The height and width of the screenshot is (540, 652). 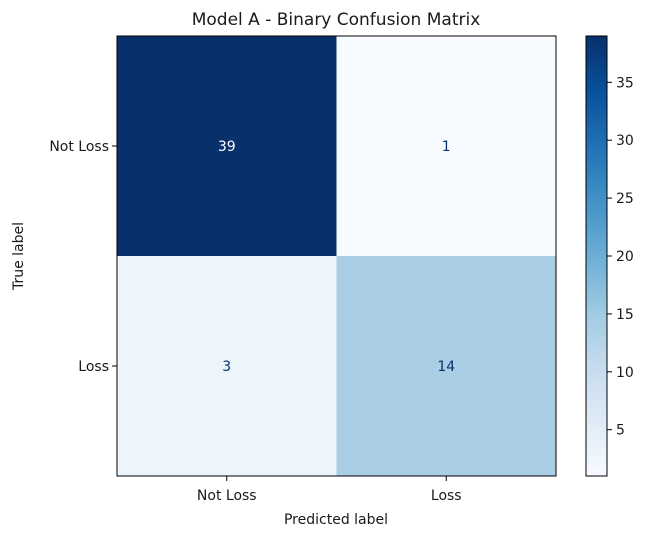 What do you see at coordinates (620, 431) in the screenshot?
I see `colorbar-tick-label: 5` at bounding box center [620, 431].